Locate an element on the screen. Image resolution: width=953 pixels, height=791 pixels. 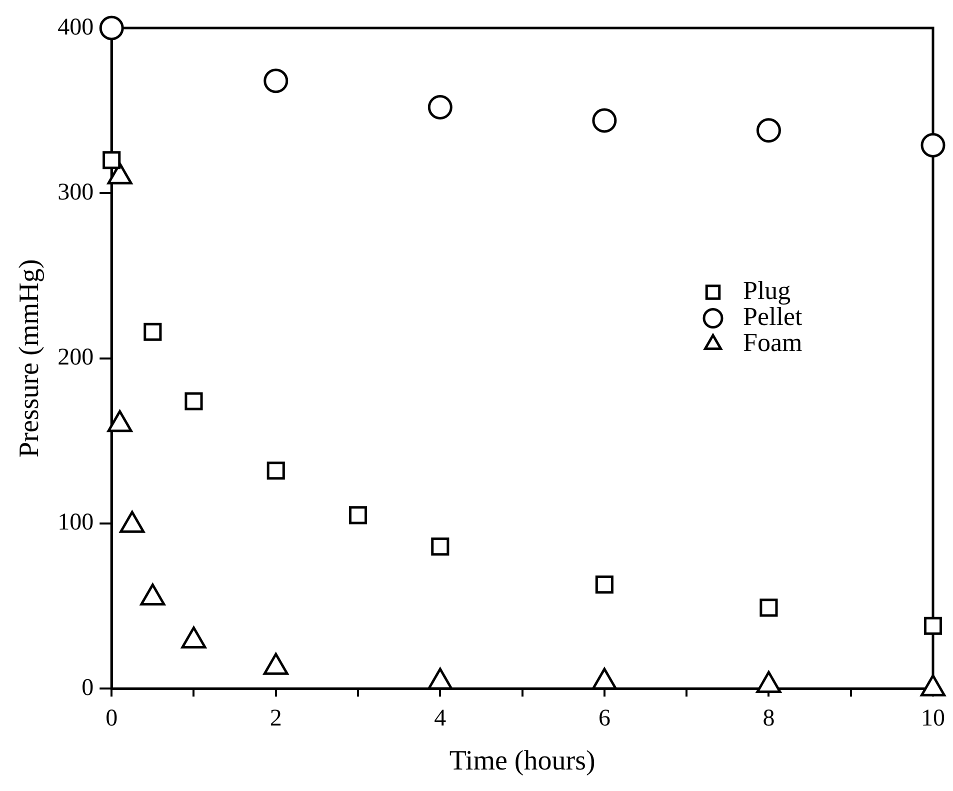
legend-label: Plug is located at coordinates (767, 291).